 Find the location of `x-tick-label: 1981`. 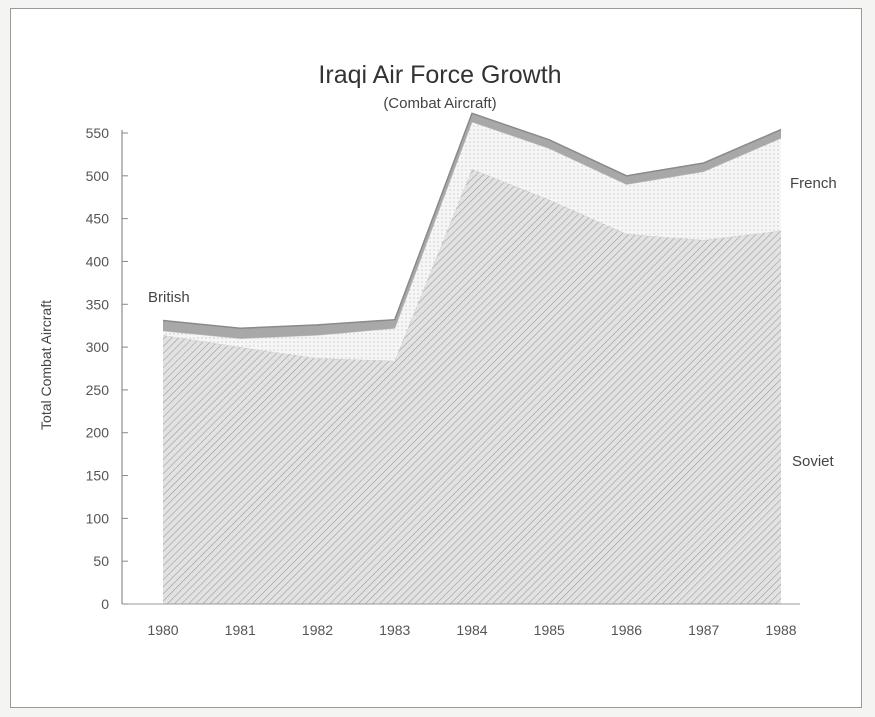

x-tick-label: 1981 is located at coordinates (240, 630).